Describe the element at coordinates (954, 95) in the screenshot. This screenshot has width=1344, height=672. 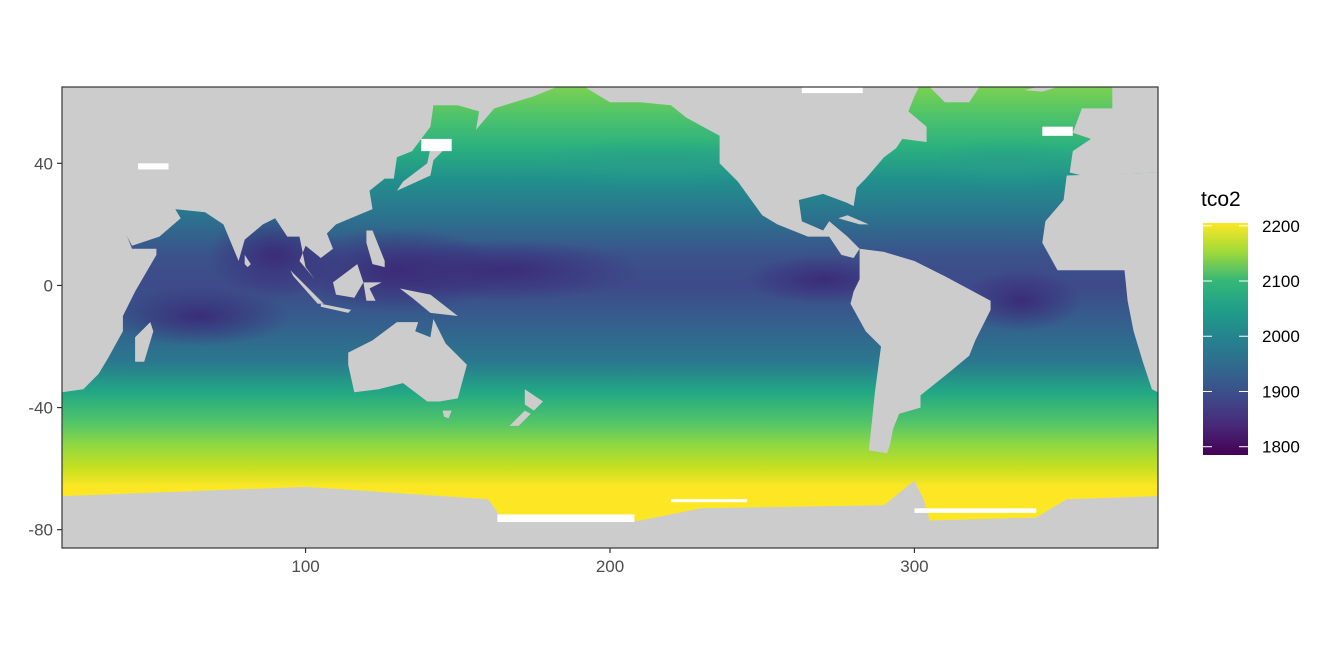
I see `land-greenland` at that location.